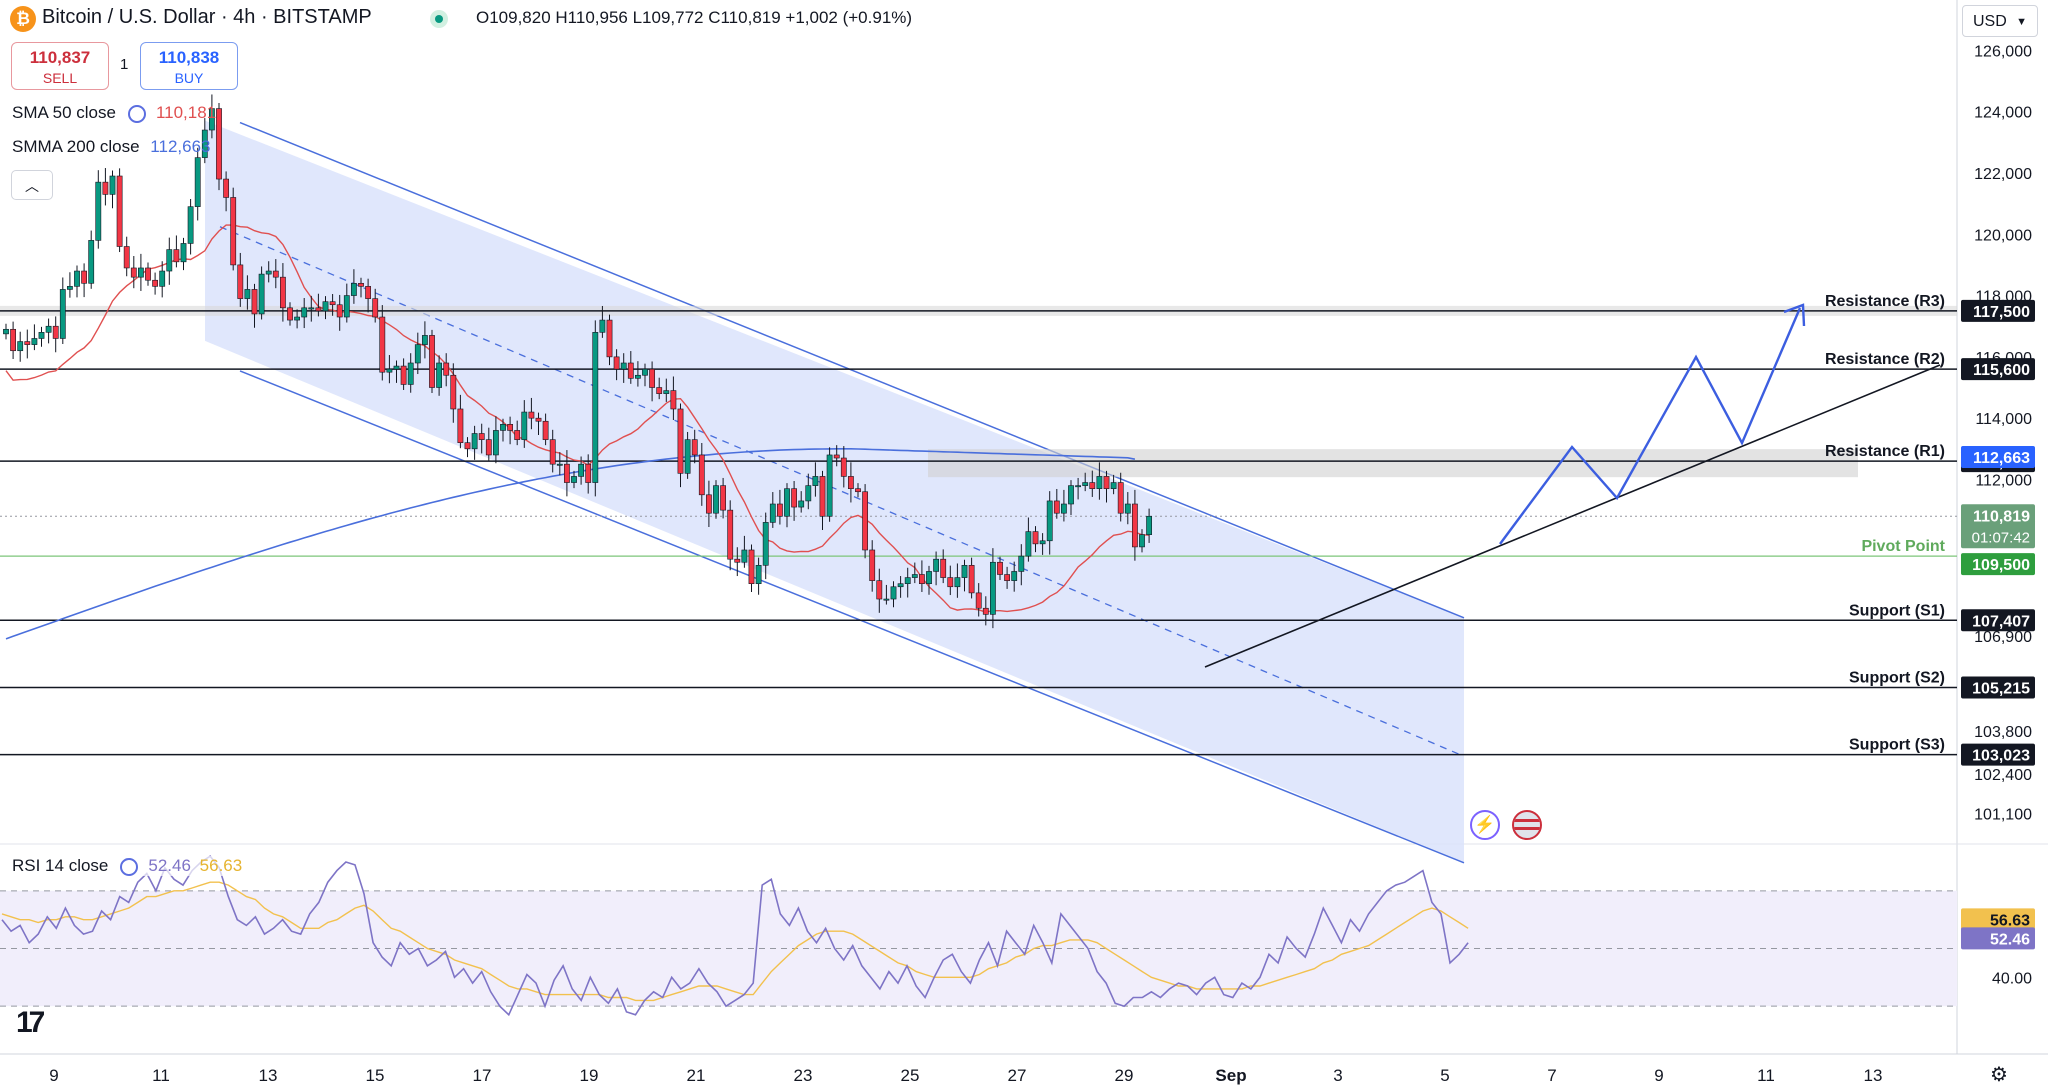 This screenshot has width=2048, height=1088. I want to click on rsi-ma-line, so click(735, 941).